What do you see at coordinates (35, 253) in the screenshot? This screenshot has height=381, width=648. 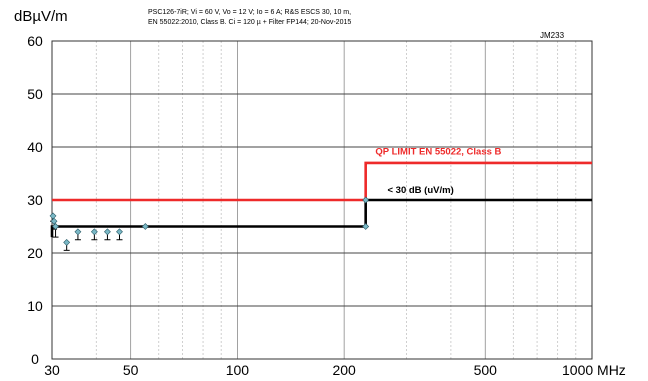 I see `y-tick-label: 20` at bounding box center [35, 253].